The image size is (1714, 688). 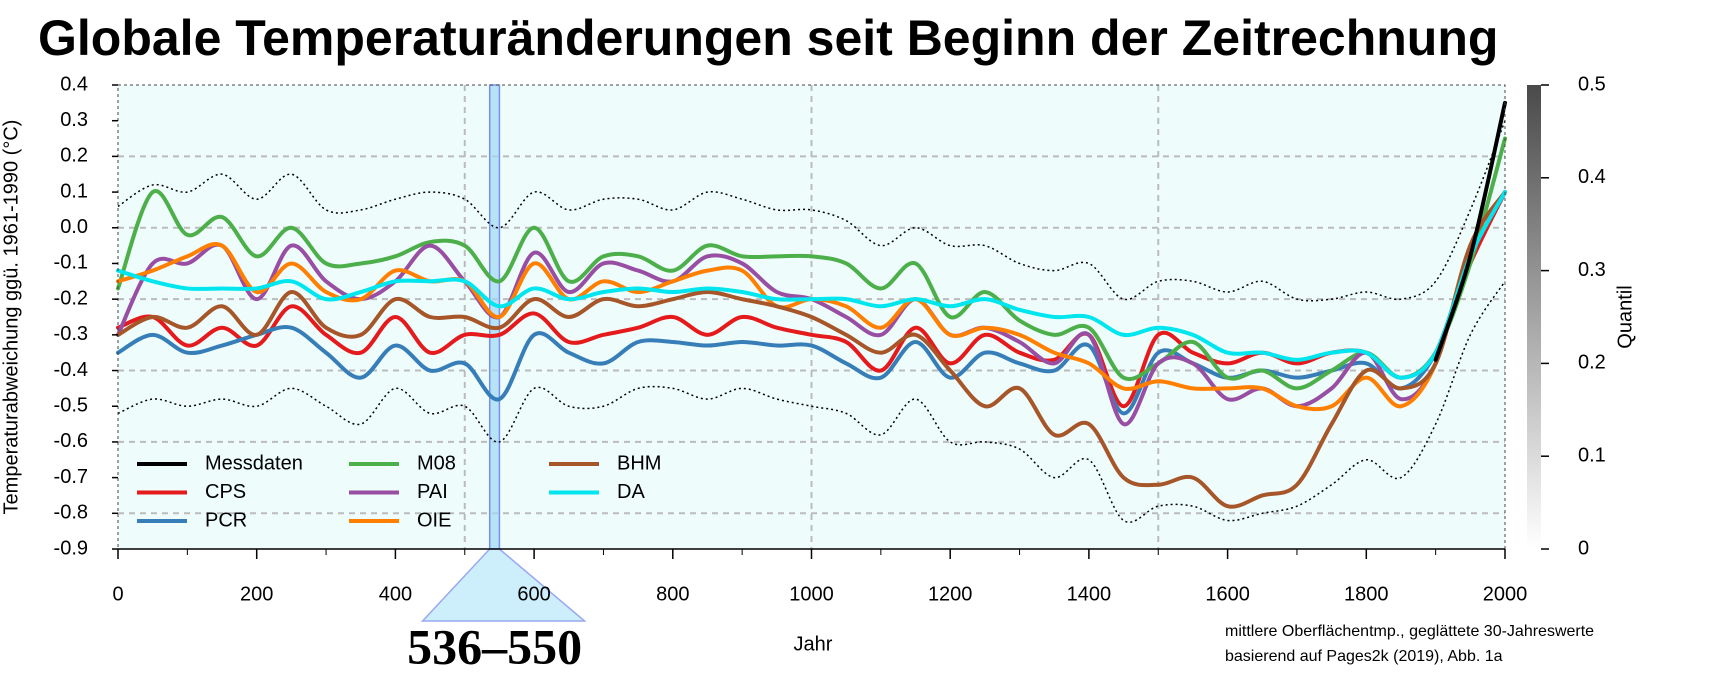 What do you see at coordinates (71, 513) in the screenshot?
I see `y-tick-label: -0.8` at bounding box center [71, 513].